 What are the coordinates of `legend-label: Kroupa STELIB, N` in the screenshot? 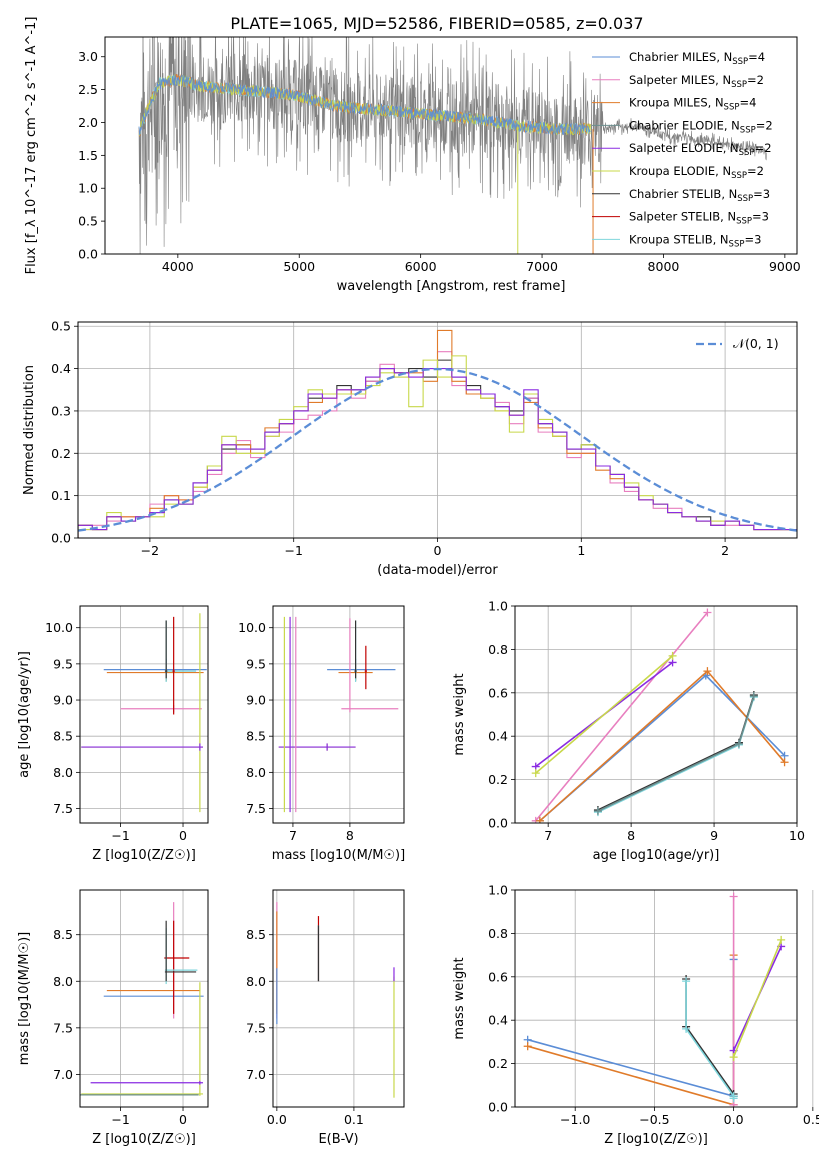 It's located at (679, 239).